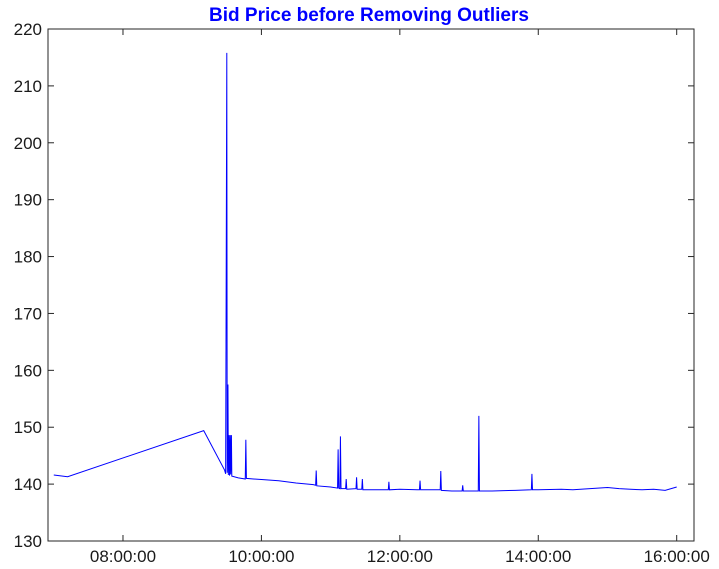 This screenshot has width=719, height=569. I want to click on x-tick-label: 10:00:00, so click(261, 556).